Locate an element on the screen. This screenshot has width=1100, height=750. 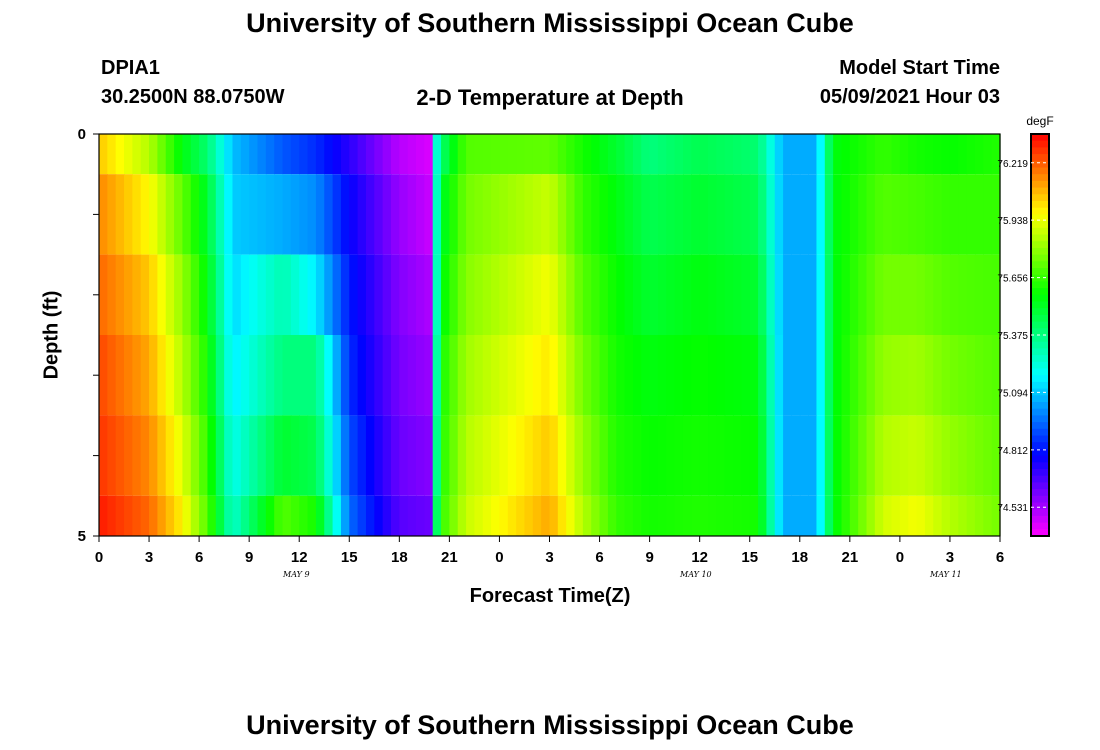
x-tick-label: 6 is located at coordinates (1000, 557).